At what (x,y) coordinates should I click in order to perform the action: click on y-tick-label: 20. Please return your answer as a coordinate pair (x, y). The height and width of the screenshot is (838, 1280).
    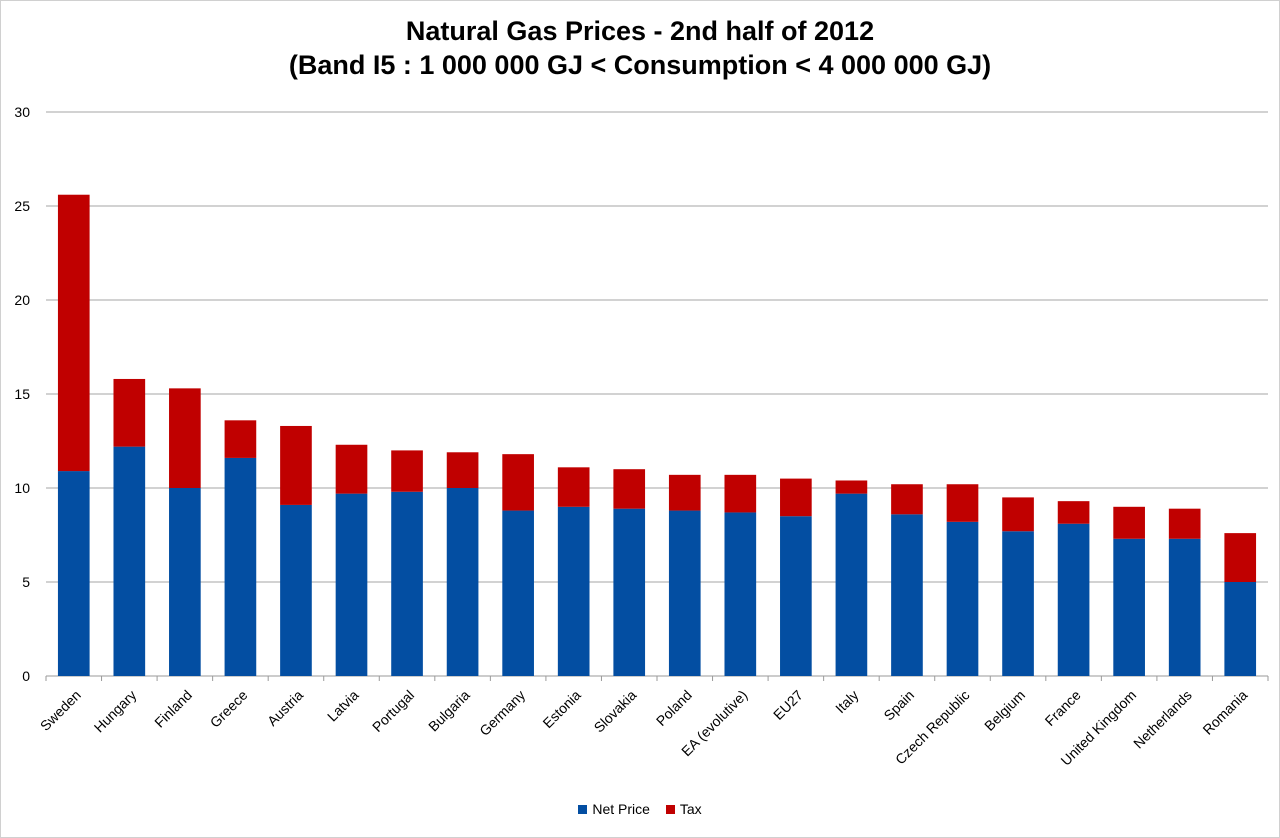
    Looking at the image, I should click on (22, 300).